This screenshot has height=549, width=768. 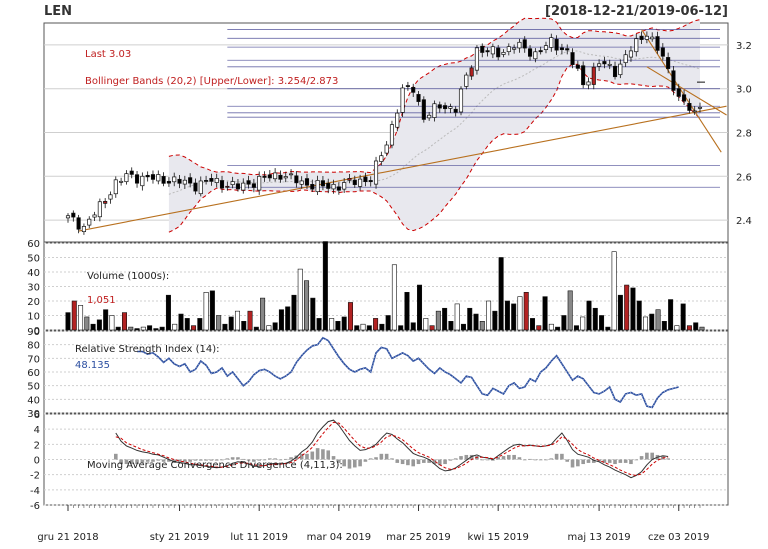 I want to click on macd-tick-label: -6, so click(x=35, y=506).